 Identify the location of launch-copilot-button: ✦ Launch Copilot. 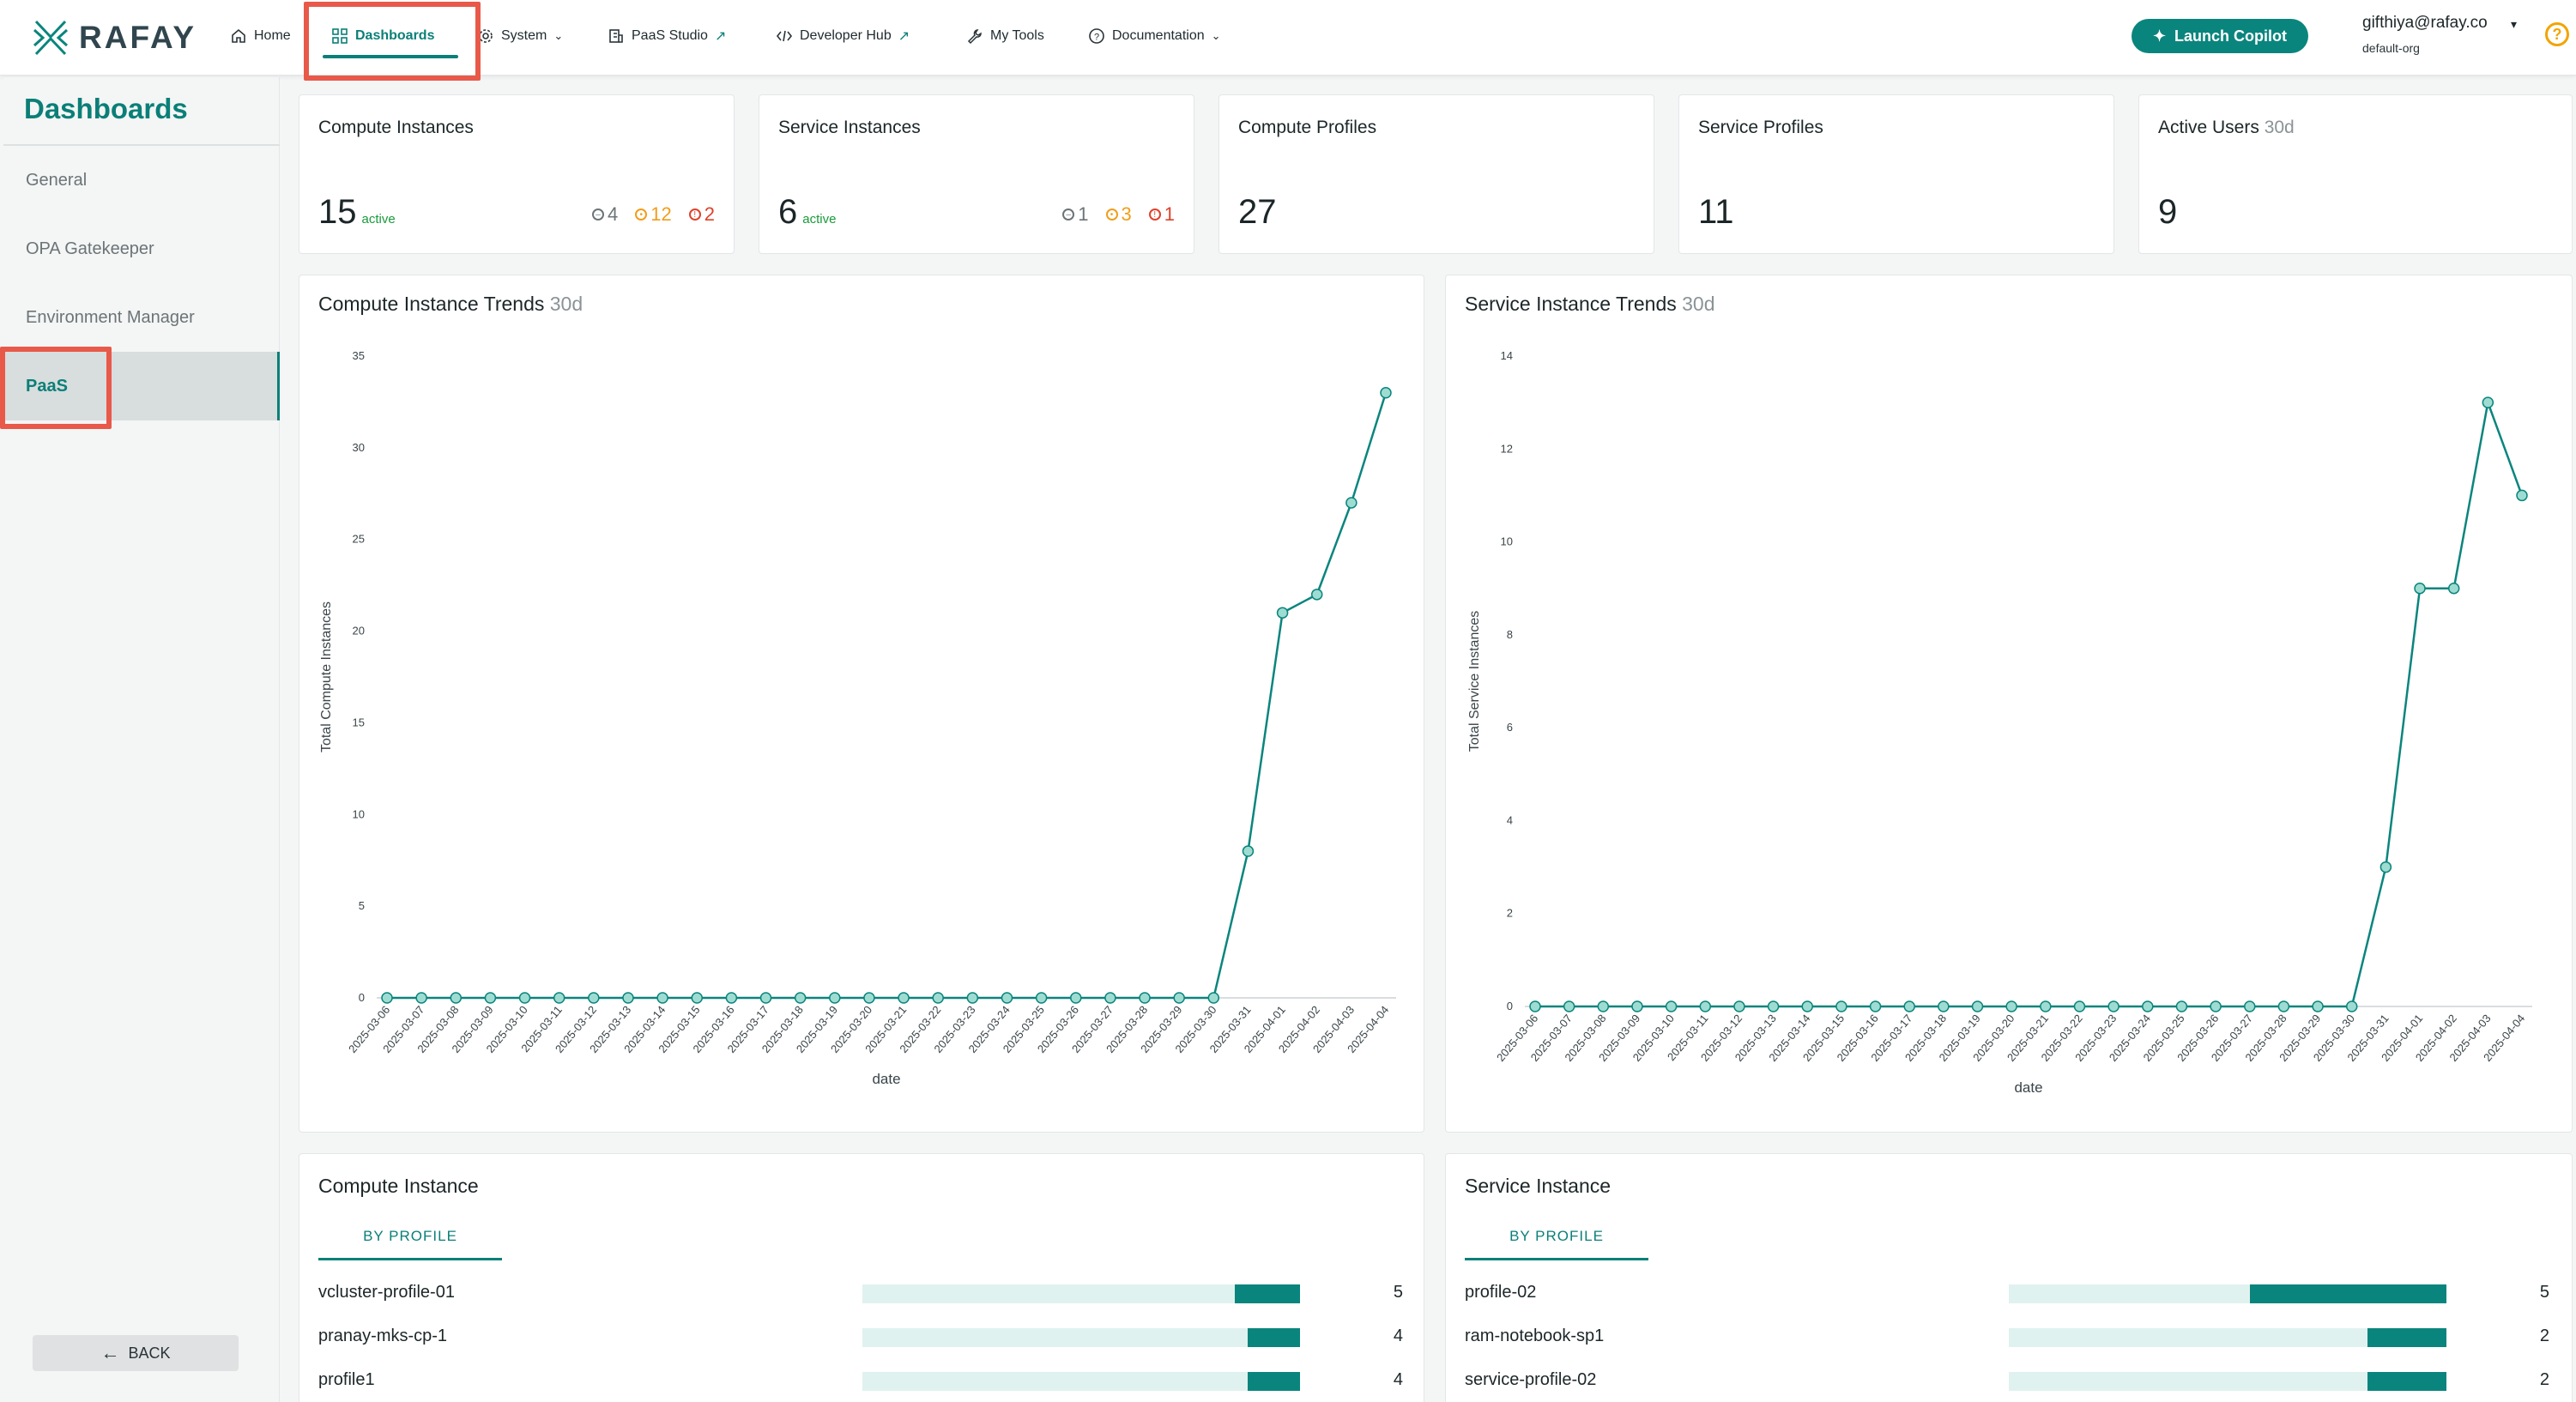
(2220, 36).